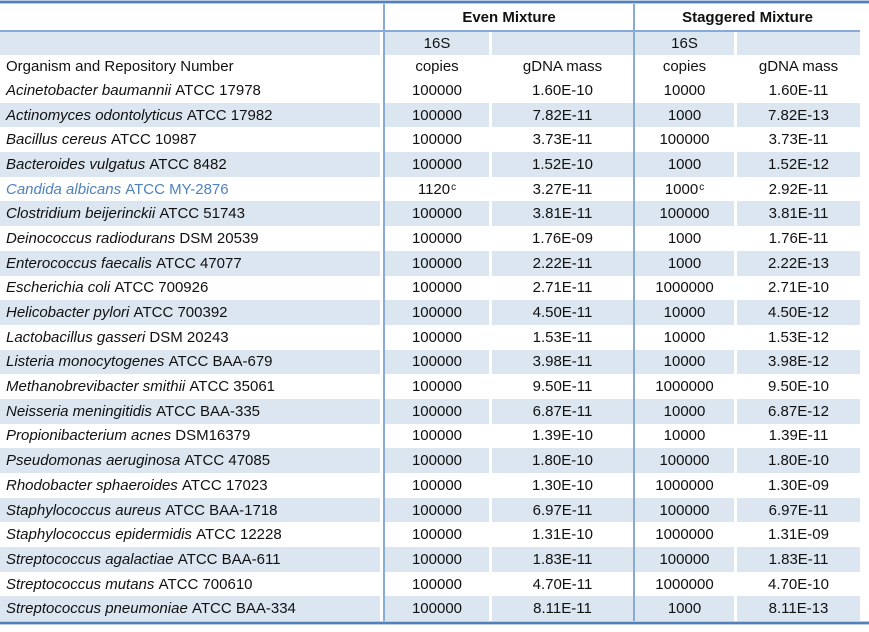  Describe the element at coordinates (798, 164) in the screenshot. I see `staggered-gdna-mass-cell: 1.52E-12` at that location.